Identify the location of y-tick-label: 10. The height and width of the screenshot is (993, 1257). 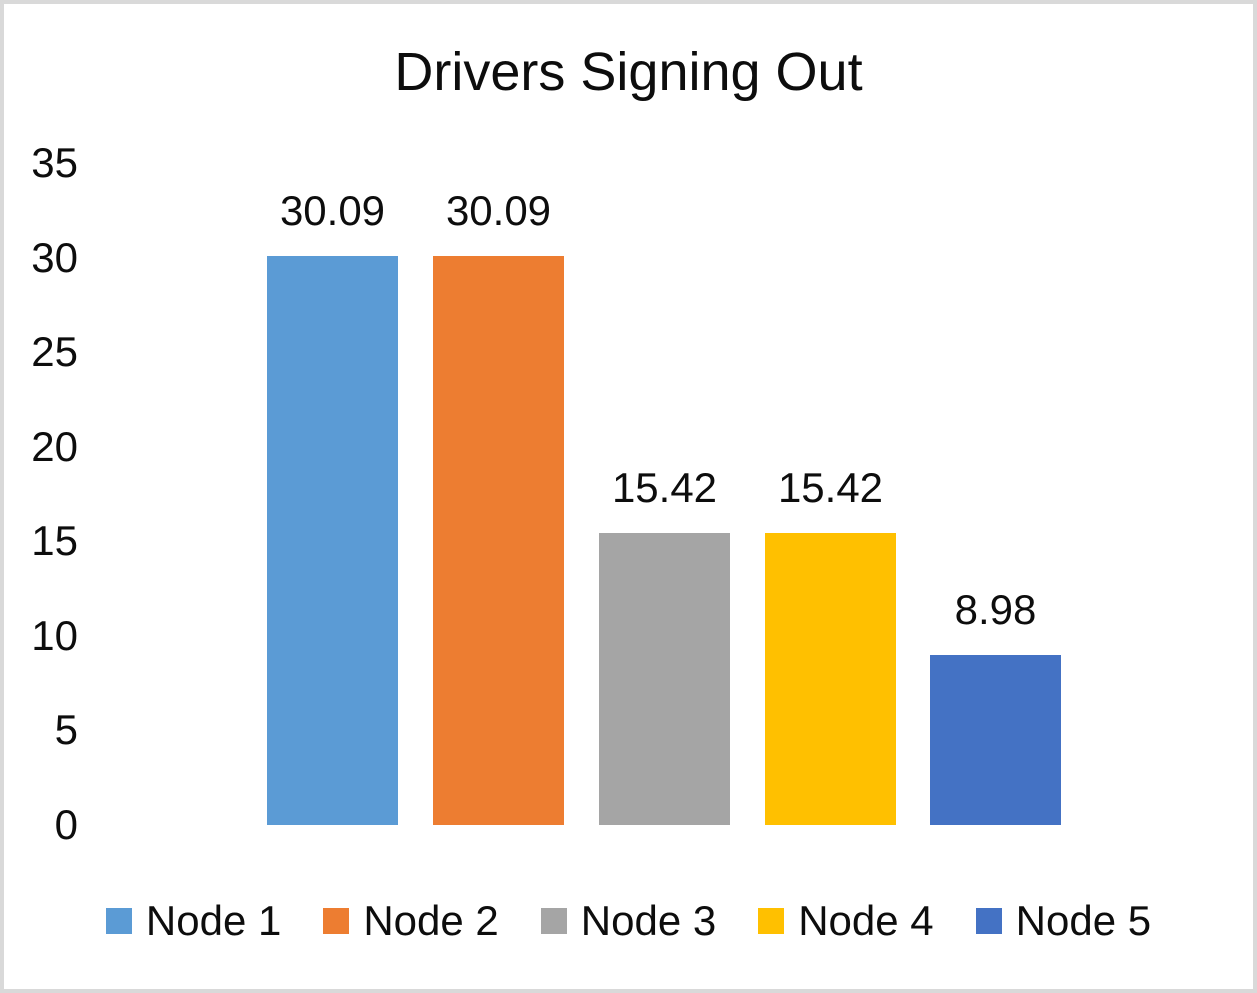
(54, 635).